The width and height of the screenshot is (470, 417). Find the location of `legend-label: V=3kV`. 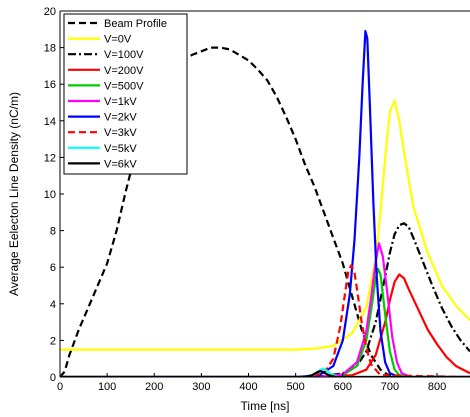

legend-label: V=3kV is located at coordinates (120, 133).